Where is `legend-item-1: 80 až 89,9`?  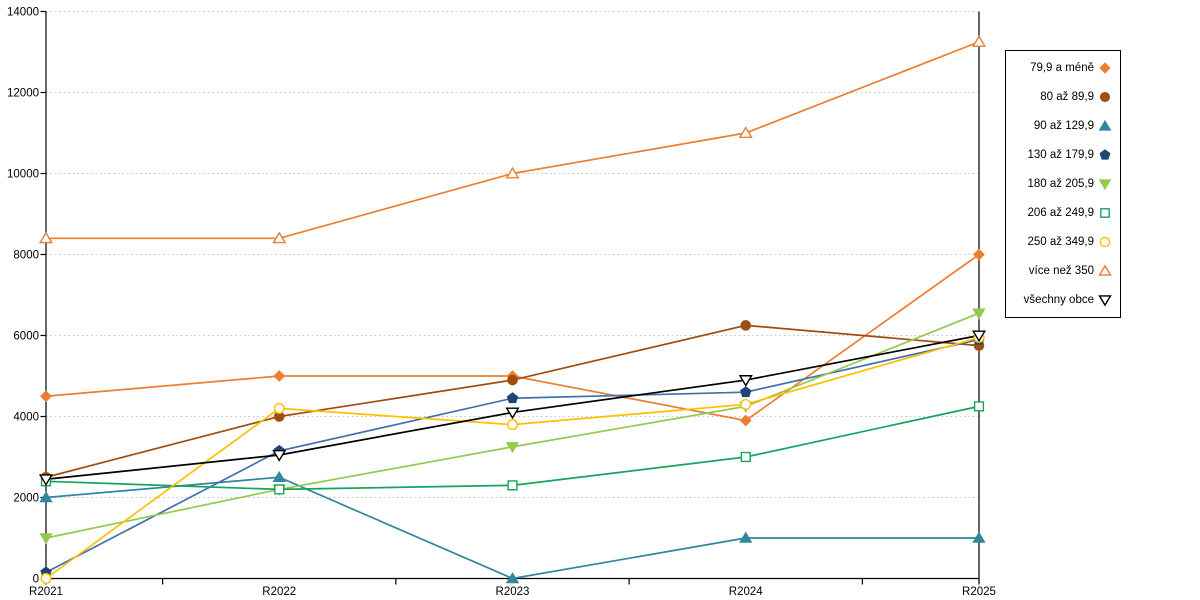
legend-item-1: 80 až 89,9 is located at coordinates (1063, 97).